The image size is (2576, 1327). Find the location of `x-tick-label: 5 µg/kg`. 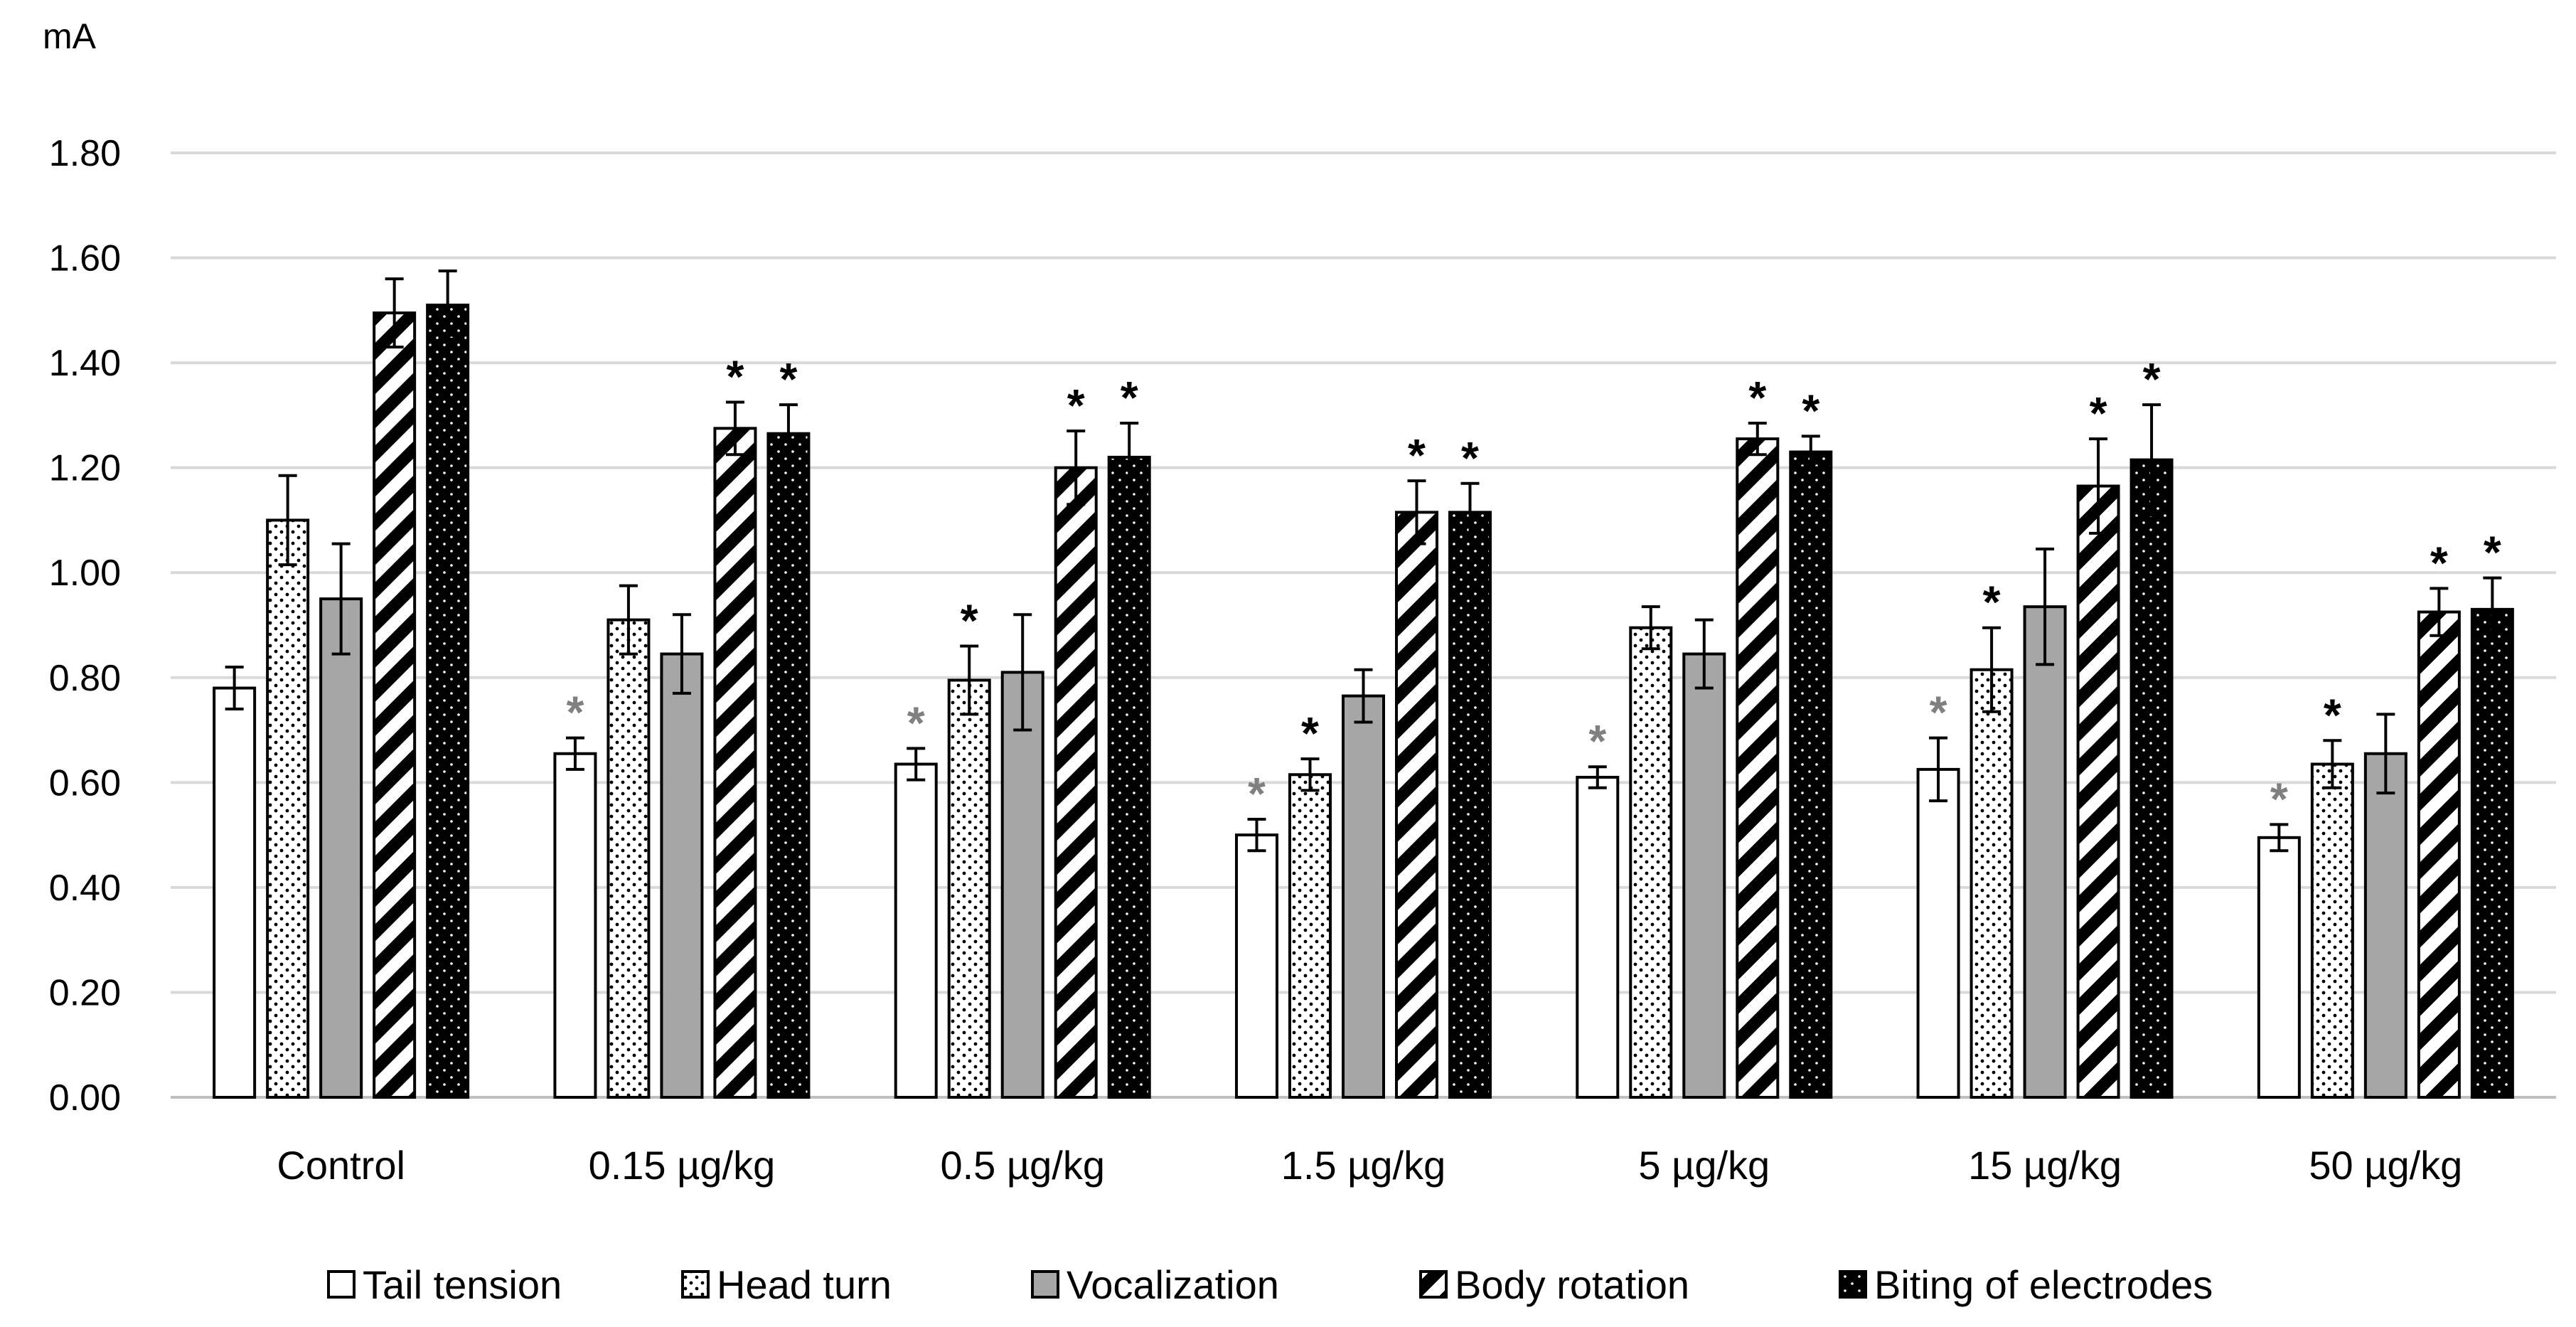

x-tick-label: 5 µg/kg is located at coordinates (1704, 1165).